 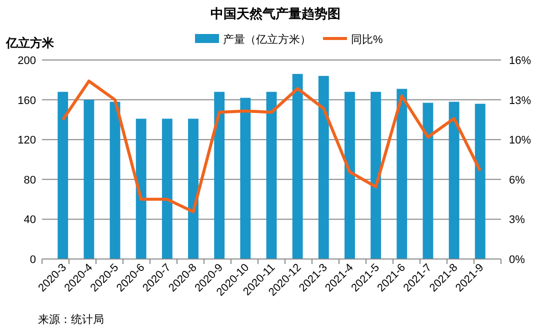 I want to click on y-axis-title: 亿立方米, so click(x=30, y=43).